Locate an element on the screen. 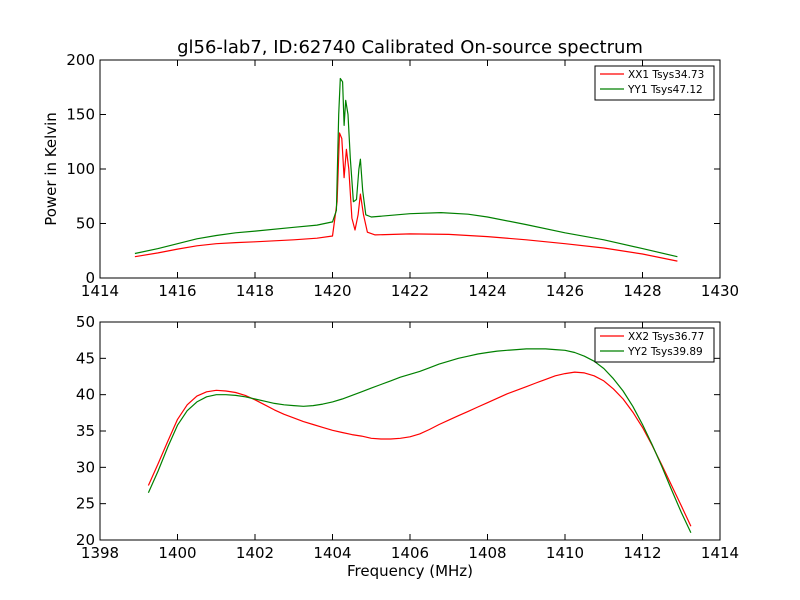  top-y-tick-label: 100 is located at coordinates (80, 169).